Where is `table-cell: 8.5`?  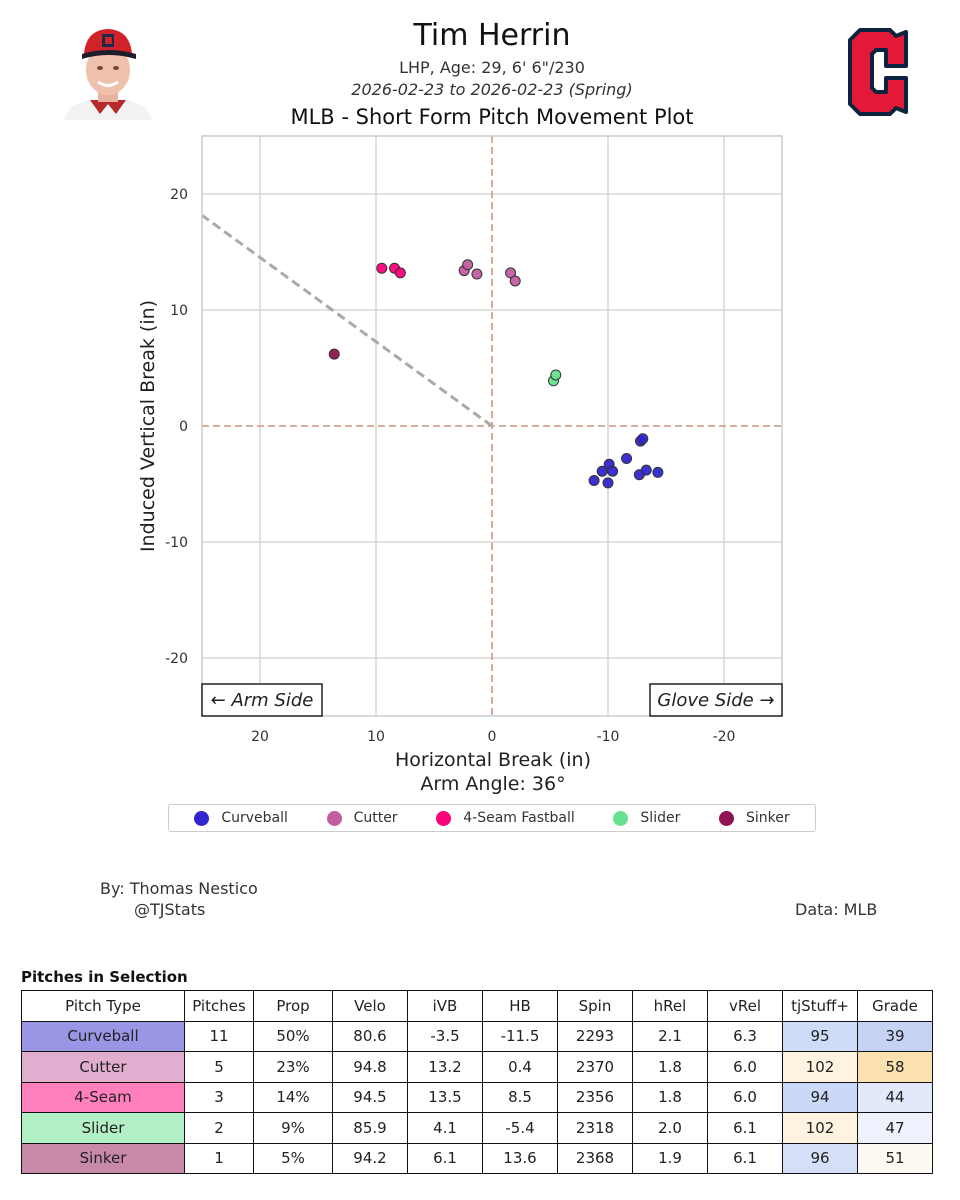
table-cell: 8.5 is located at coordinates (520, 1097).